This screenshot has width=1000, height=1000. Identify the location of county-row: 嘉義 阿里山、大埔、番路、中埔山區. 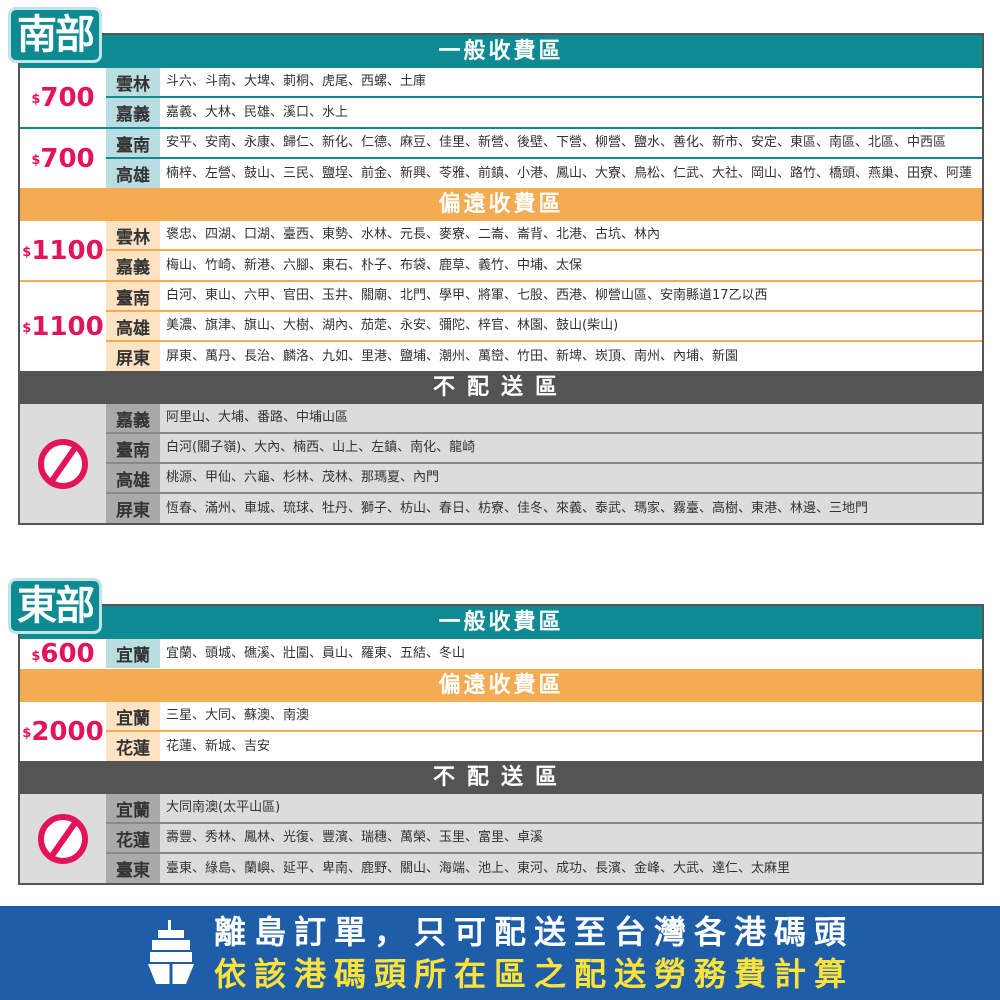
(544, 419).